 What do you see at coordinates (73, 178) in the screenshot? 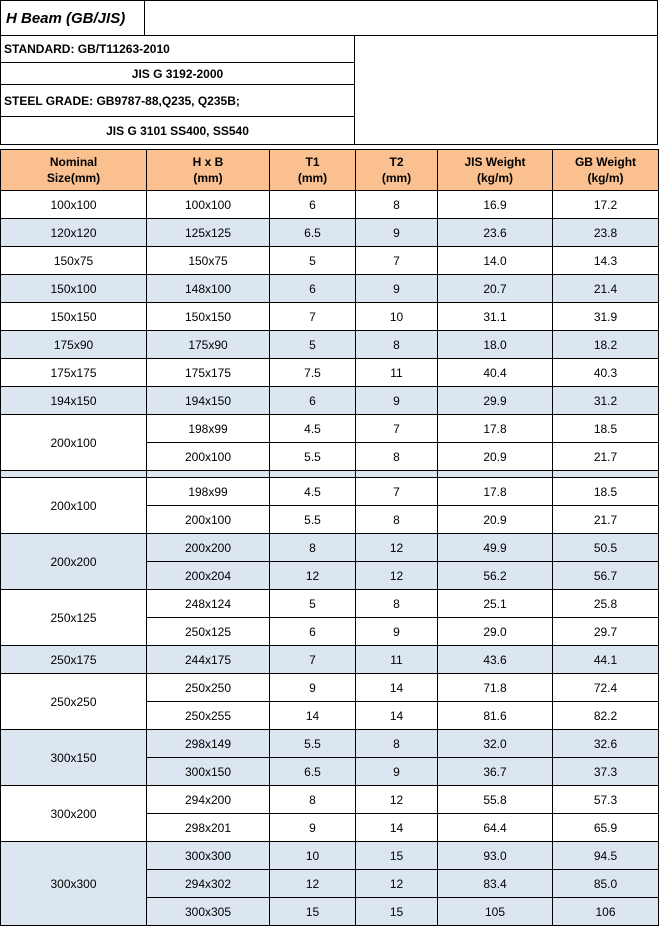
I see `column-header-line: Size(mm)` at bounding box center [73, 178].